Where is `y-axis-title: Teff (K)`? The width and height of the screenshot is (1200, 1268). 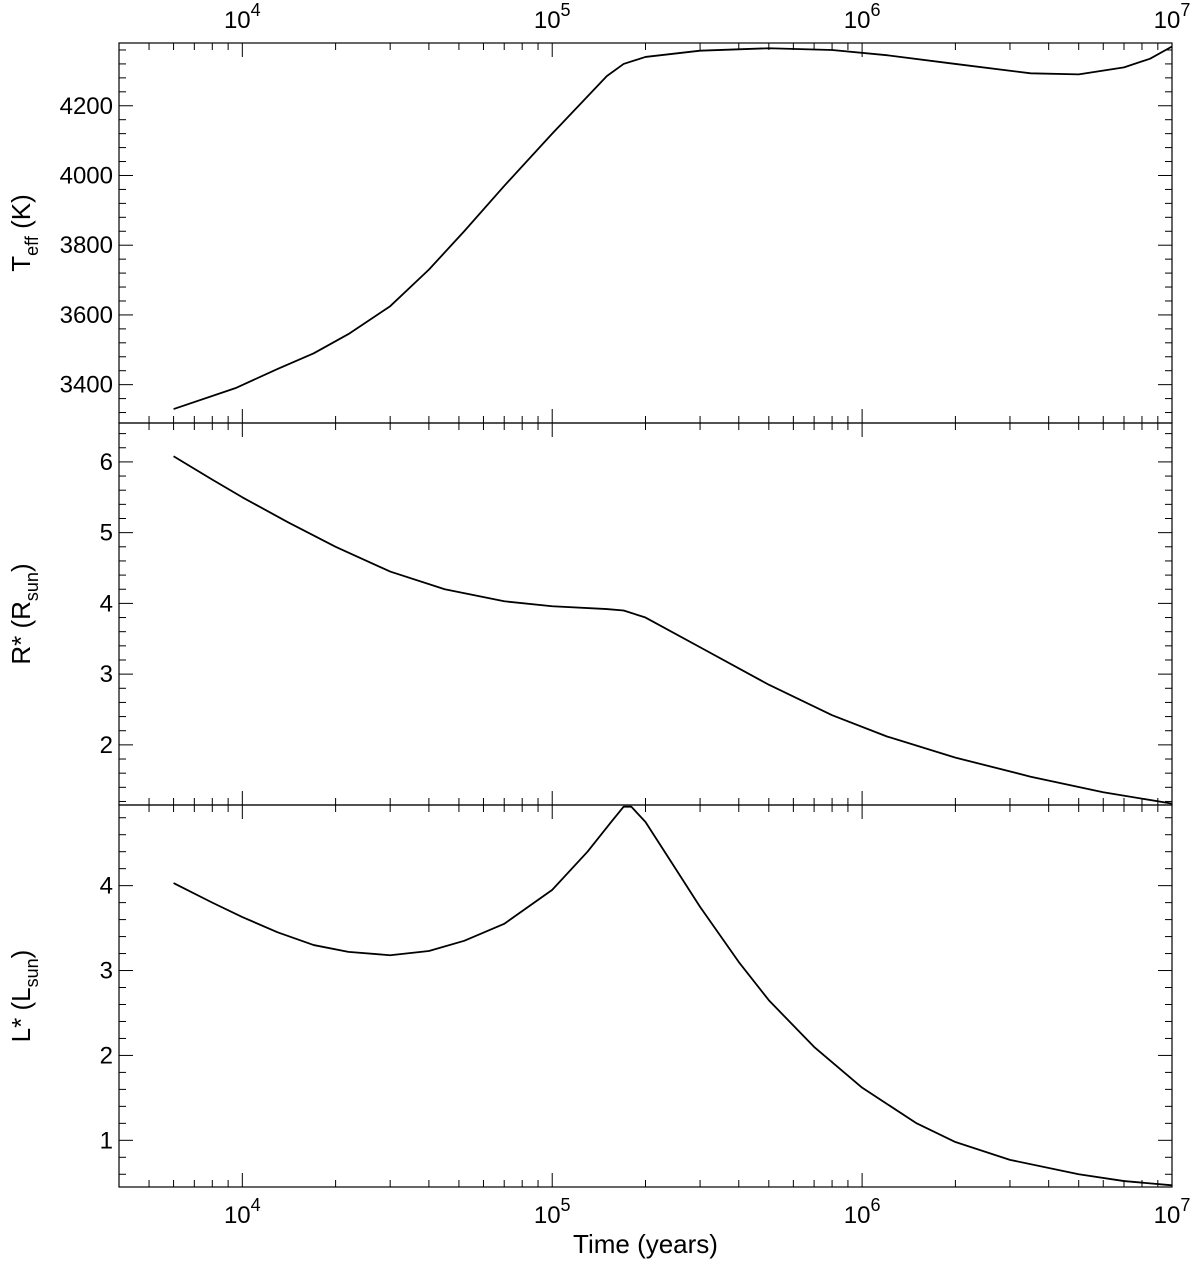
y-axis-title: Teff (K) is located at coordinates (24, 232).